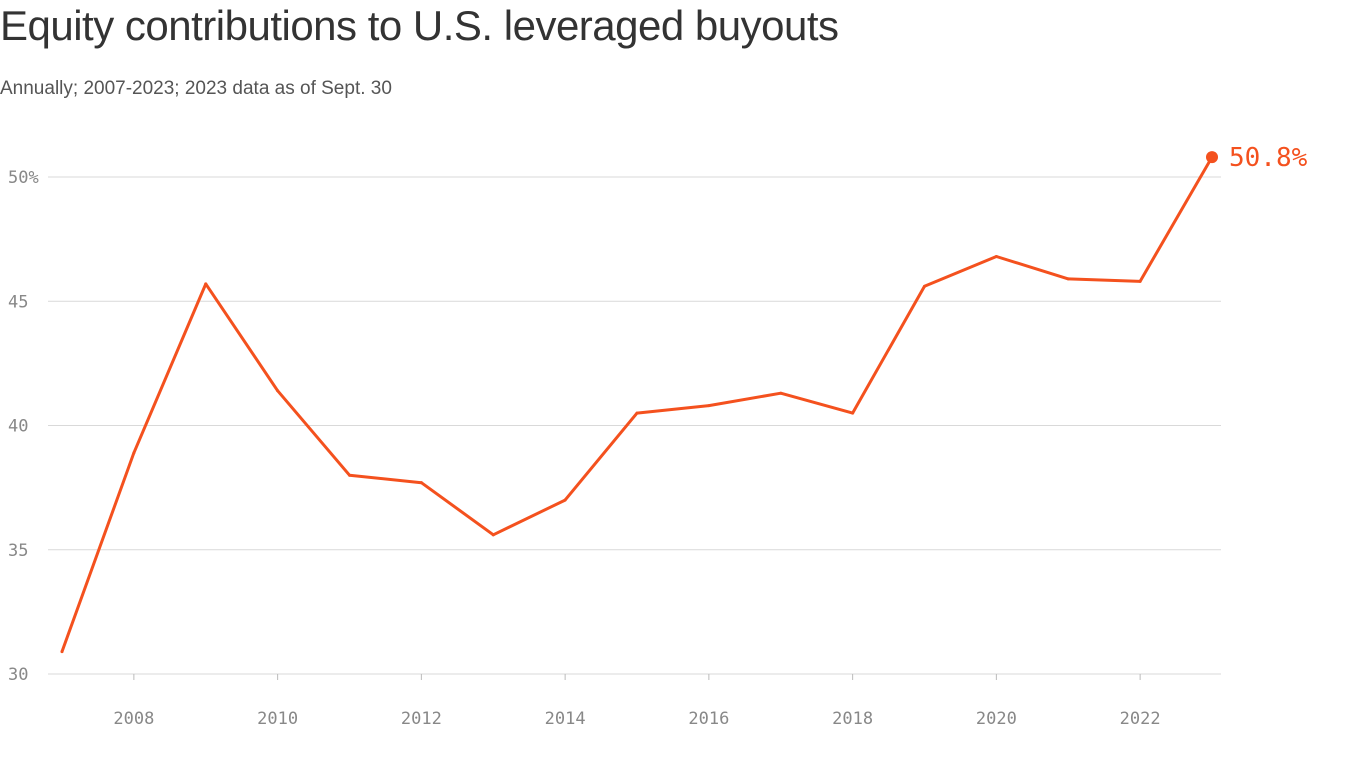  Describe the element at coordinates (996, 719) in the screenshot. I see `x-tick-label: 2020` at that location.